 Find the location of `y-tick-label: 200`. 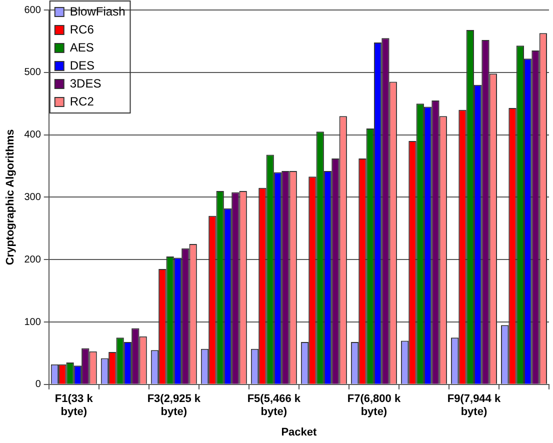

y-tick-label: 200 is located at coordinates (33, 260).